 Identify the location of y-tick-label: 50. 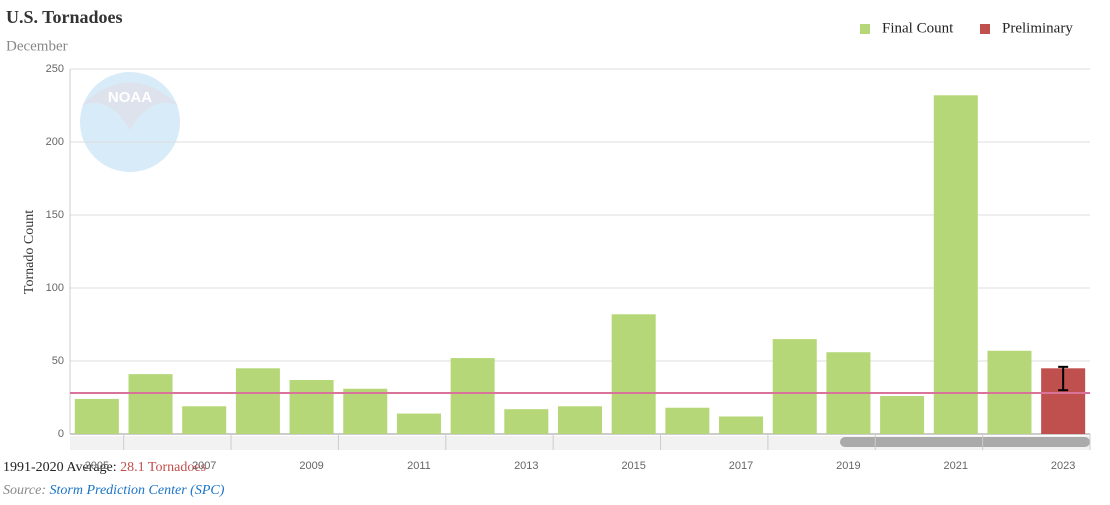
(58, 361).